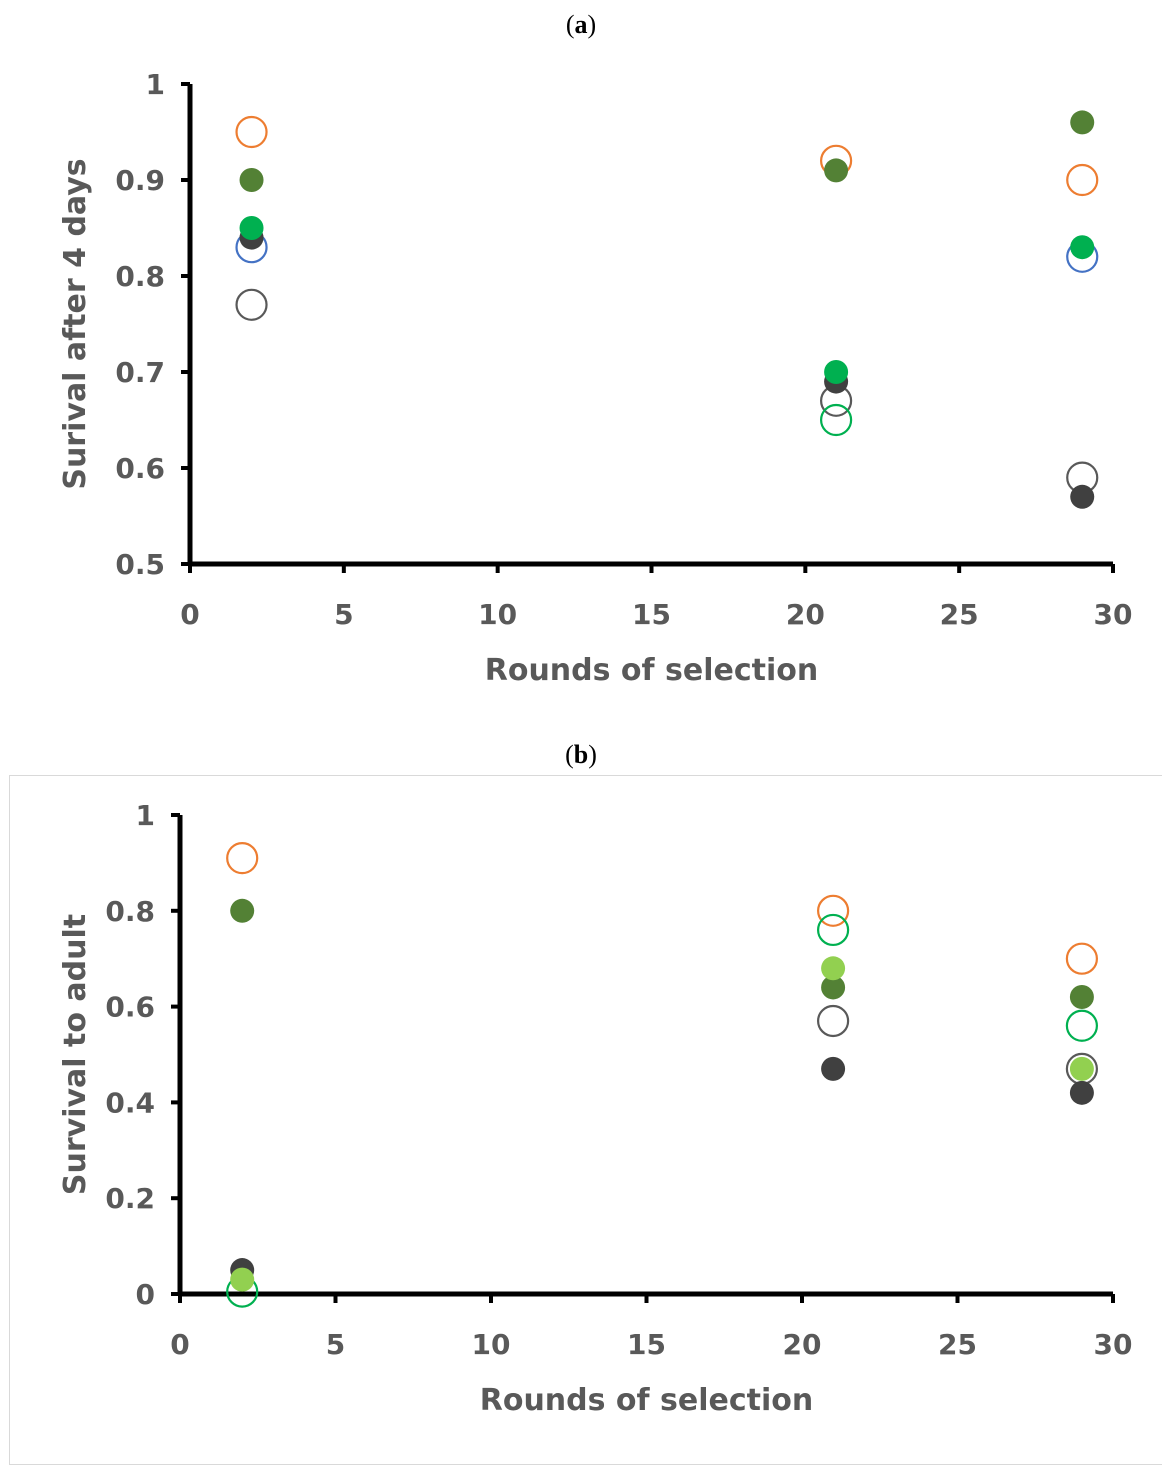 Image resolution: width=1162 pixels, height=1465 pixels. What do you see at coordinates (75, 1054) in the screenshot?
I see `y-axis-title: Survival to adult` at bounding box center [75, 1054].